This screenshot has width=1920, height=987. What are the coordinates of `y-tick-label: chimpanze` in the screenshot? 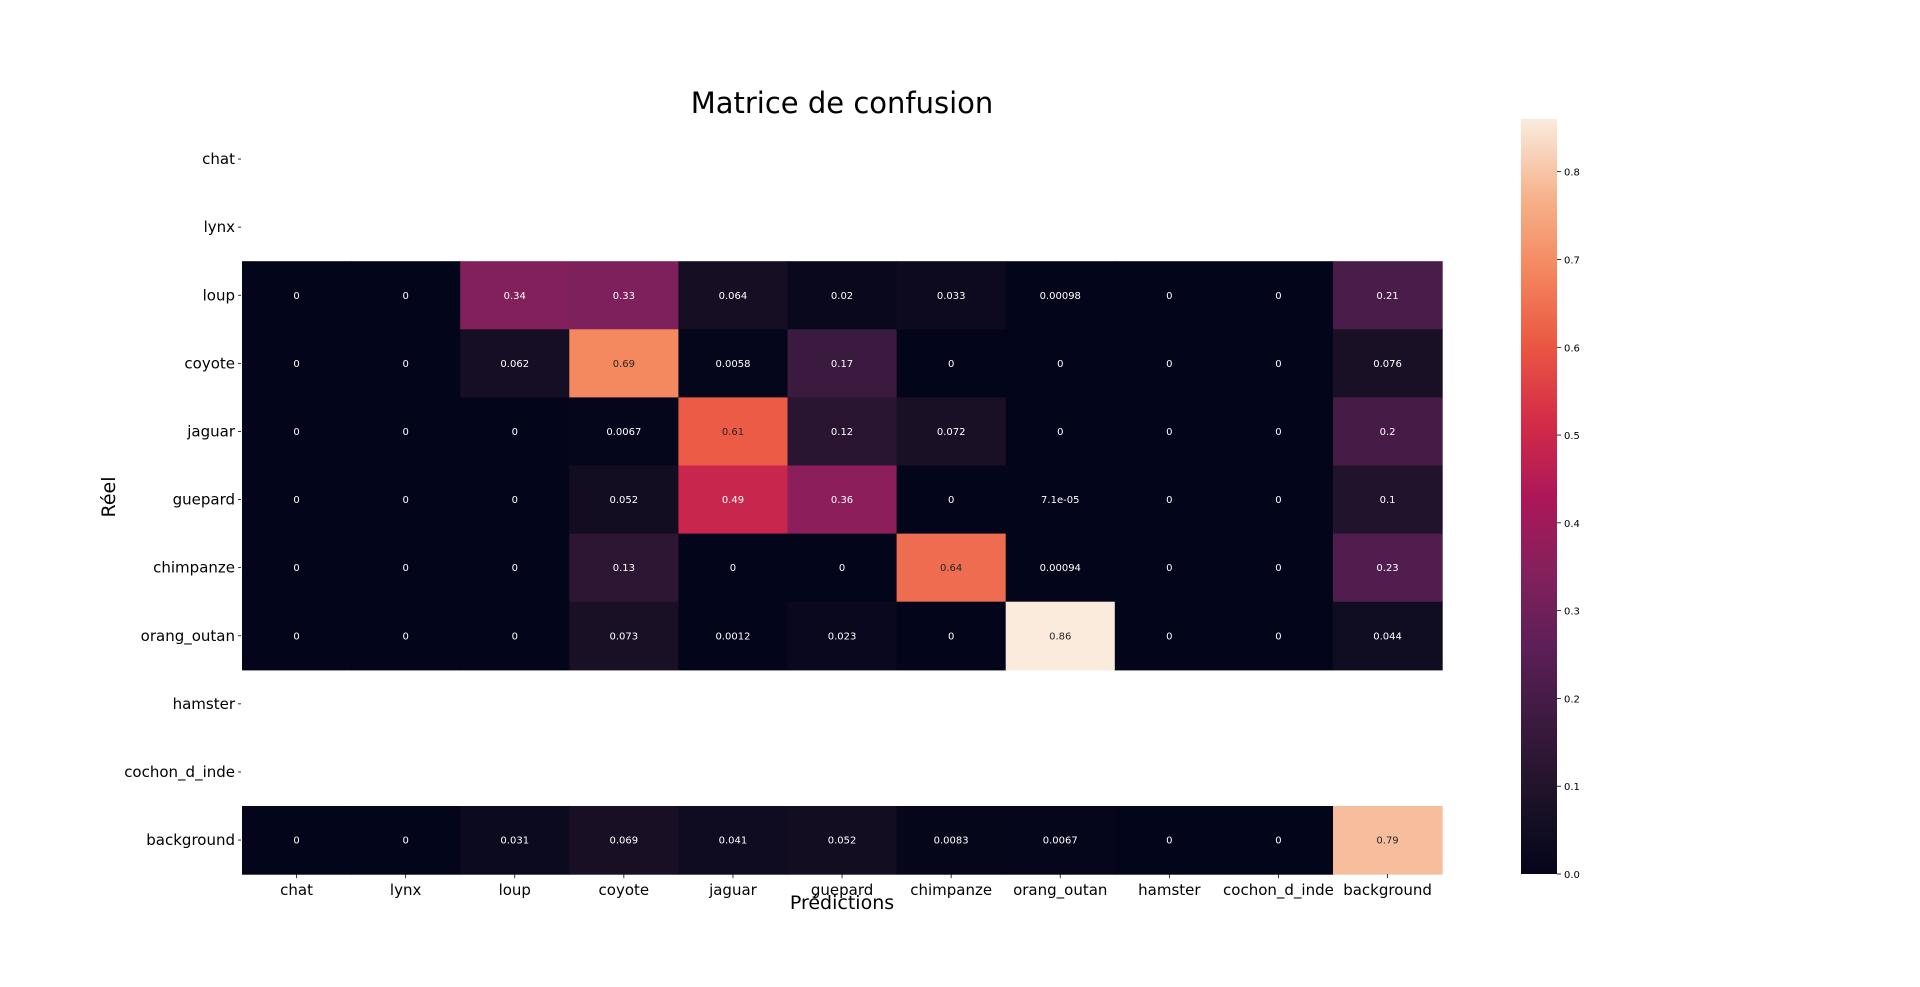 It's located at (194, 568).